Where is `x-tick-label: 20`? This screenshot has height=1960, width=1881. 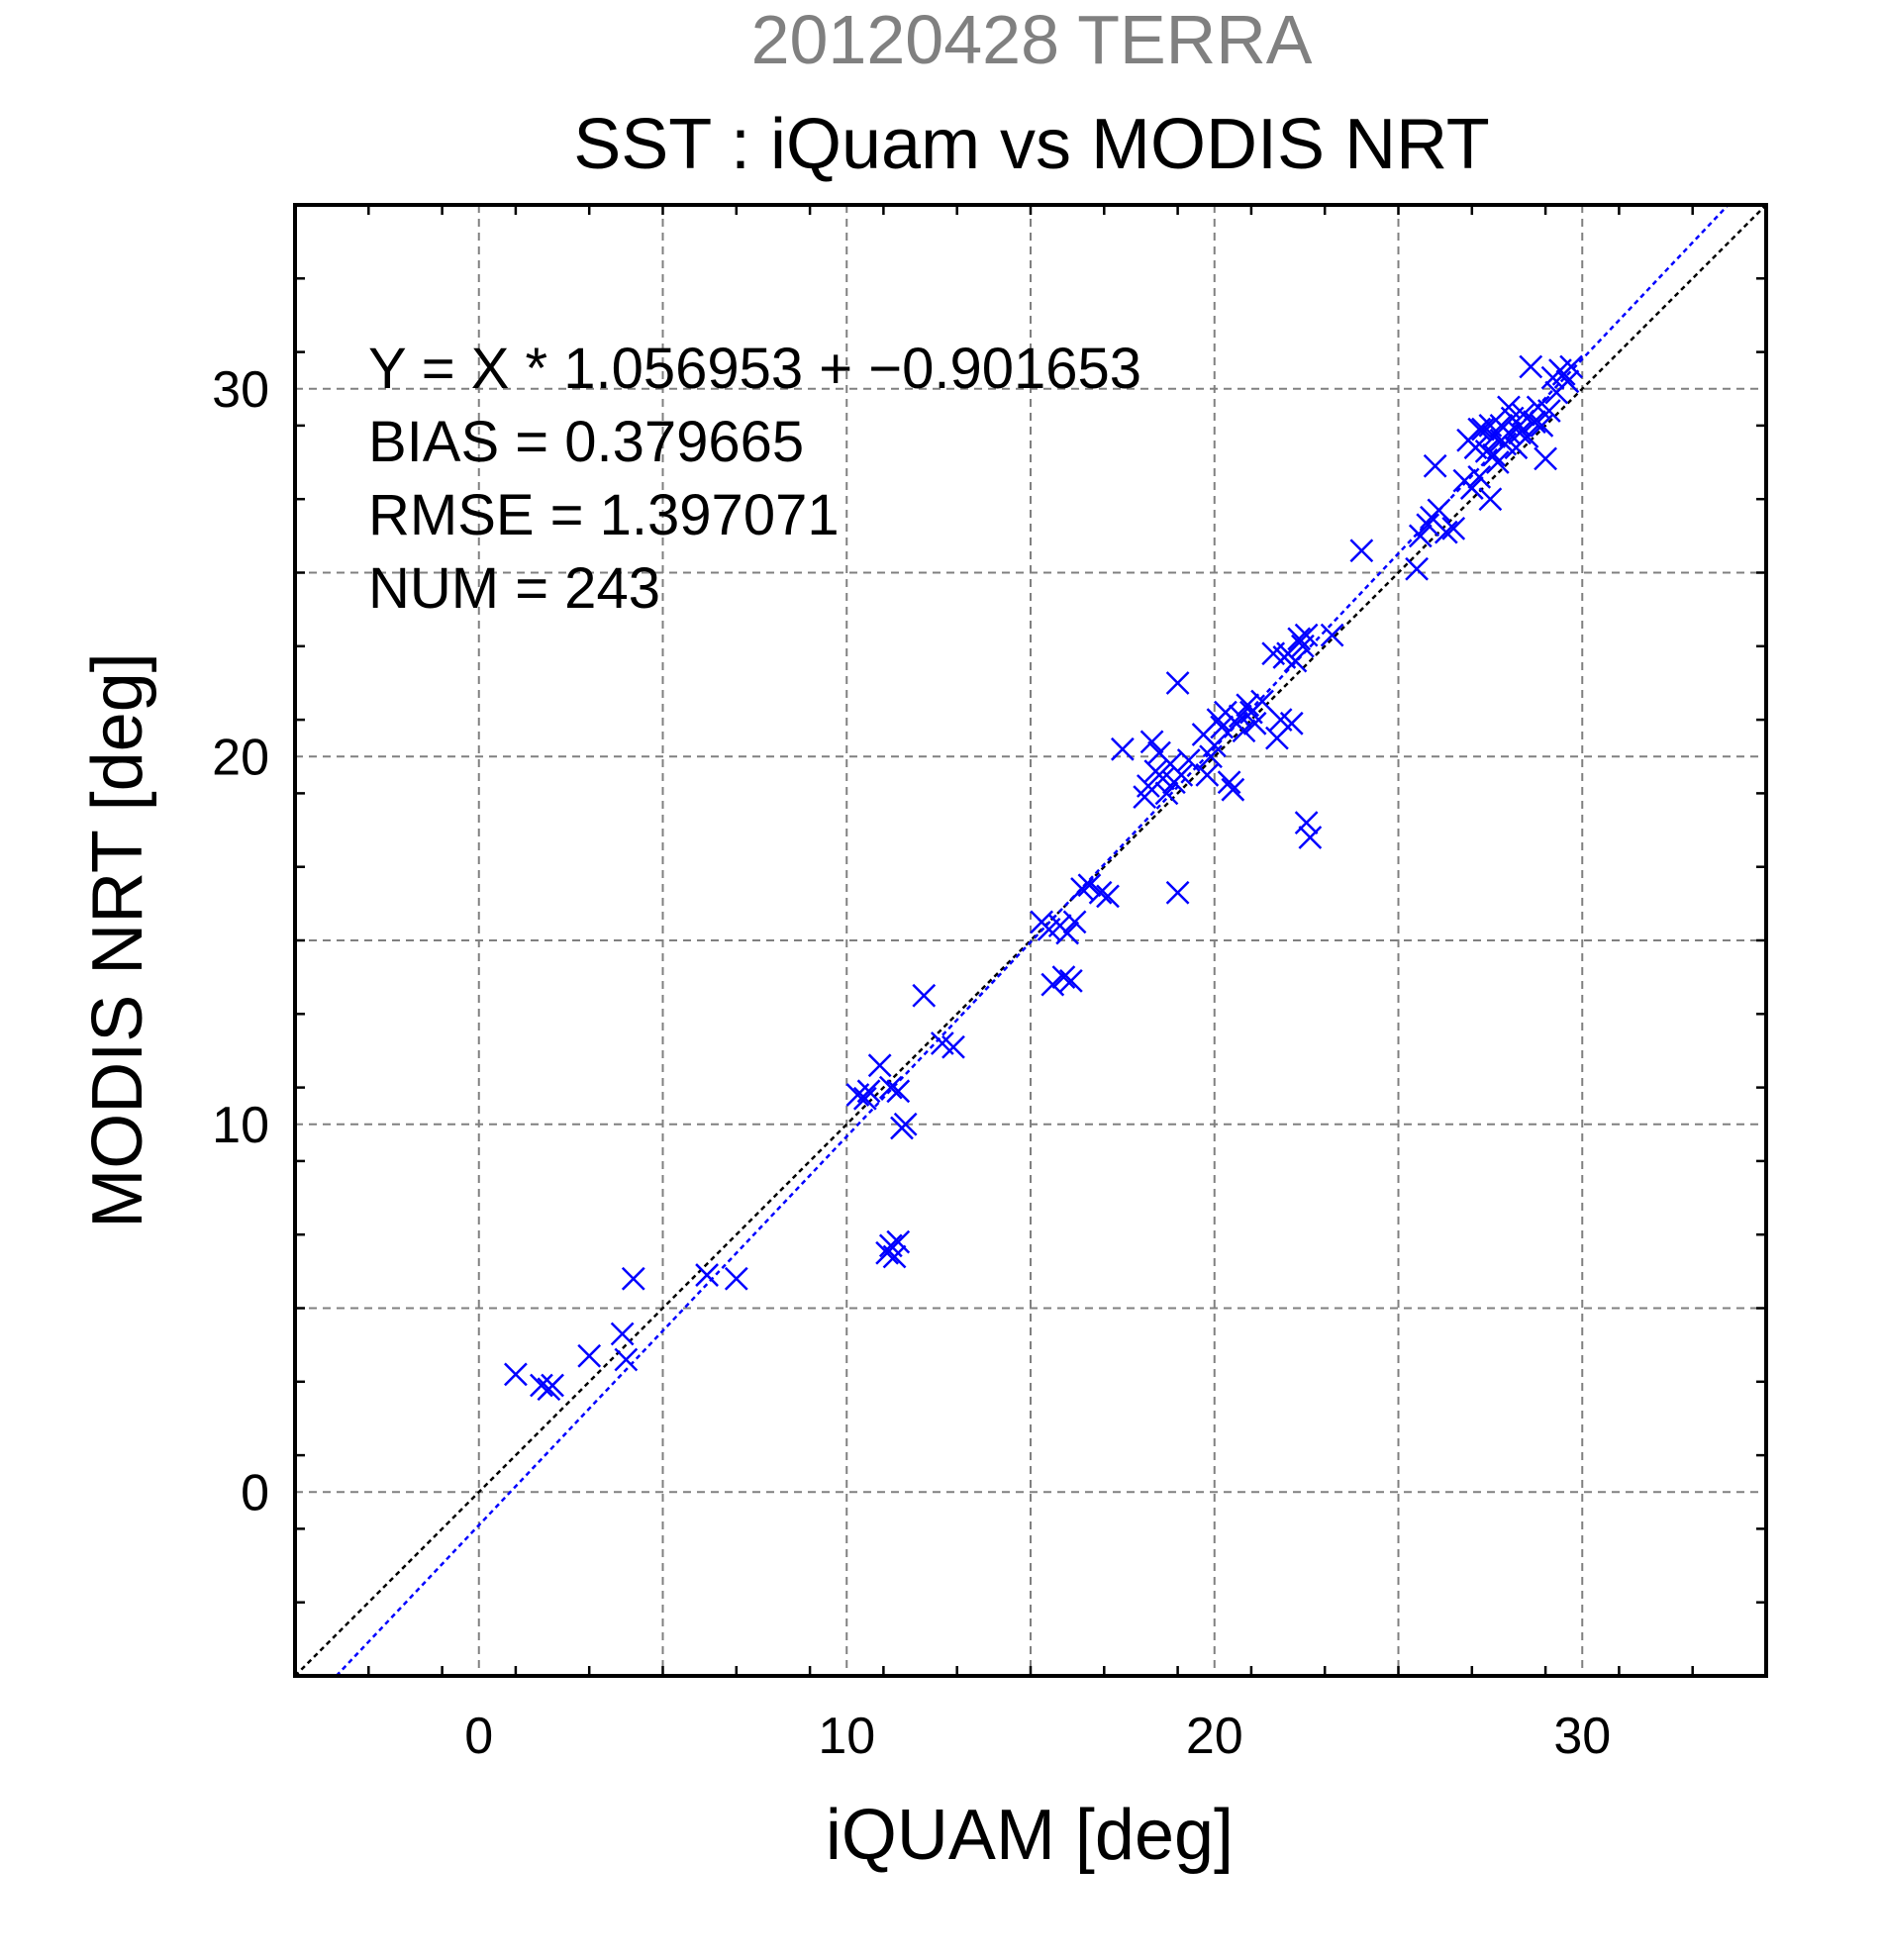 x-tick-label: 20 is located at coordinates (1215, 1736).